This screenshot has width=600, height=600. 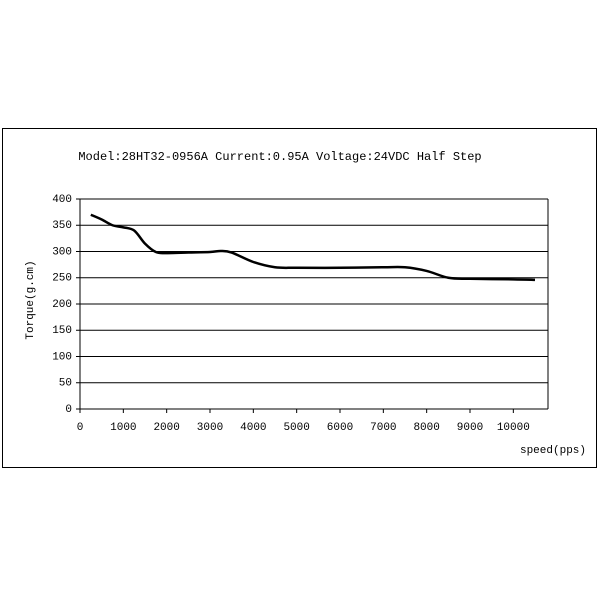 What do you see at coordinates (62, 279) in the screenshot?
I see `y-tick-label: 250` at bounding box center [62, 279].